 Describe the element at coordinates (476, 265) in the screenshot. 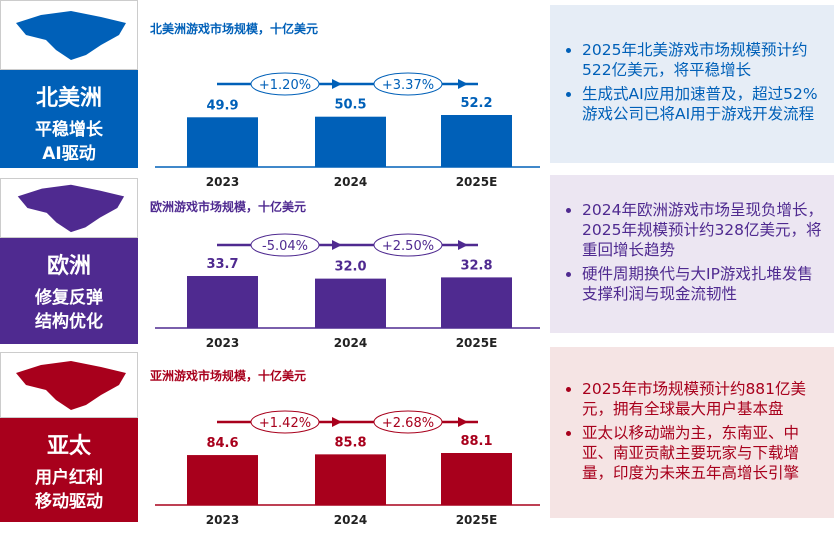

I see `data-label: 32.8` at that location.